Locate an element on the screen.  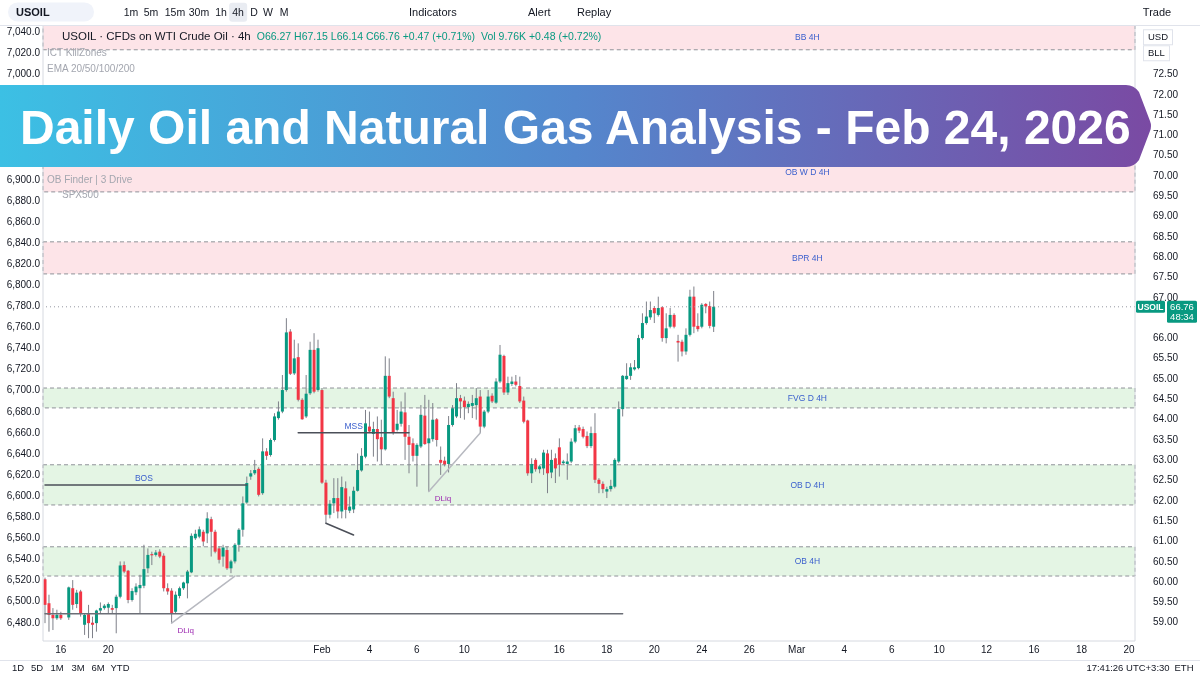
y2-tick-label: 6,760.0 is located at coordinates (23, 327).